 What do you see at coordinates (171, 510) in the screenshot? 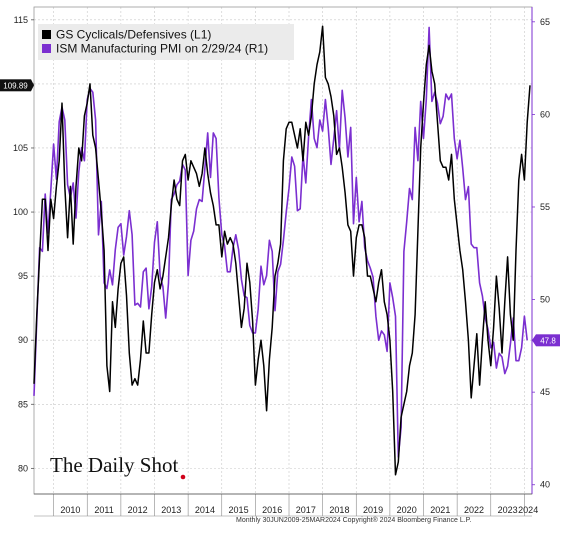
I see `x-tick-label: 2013` at bounding box center [171, 510].